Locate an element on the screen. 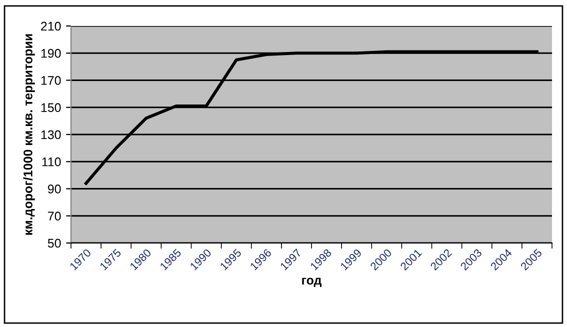  y-tick-label: 130 is located at coordinates (51, 135).